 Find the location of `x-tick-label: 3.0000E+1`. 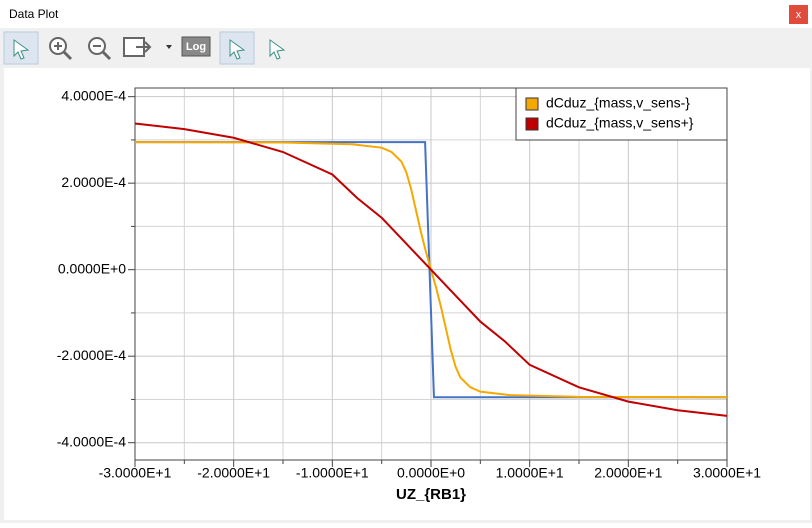

x-tick-label: 3.0000E+1 is located at coordinates (727, 473).